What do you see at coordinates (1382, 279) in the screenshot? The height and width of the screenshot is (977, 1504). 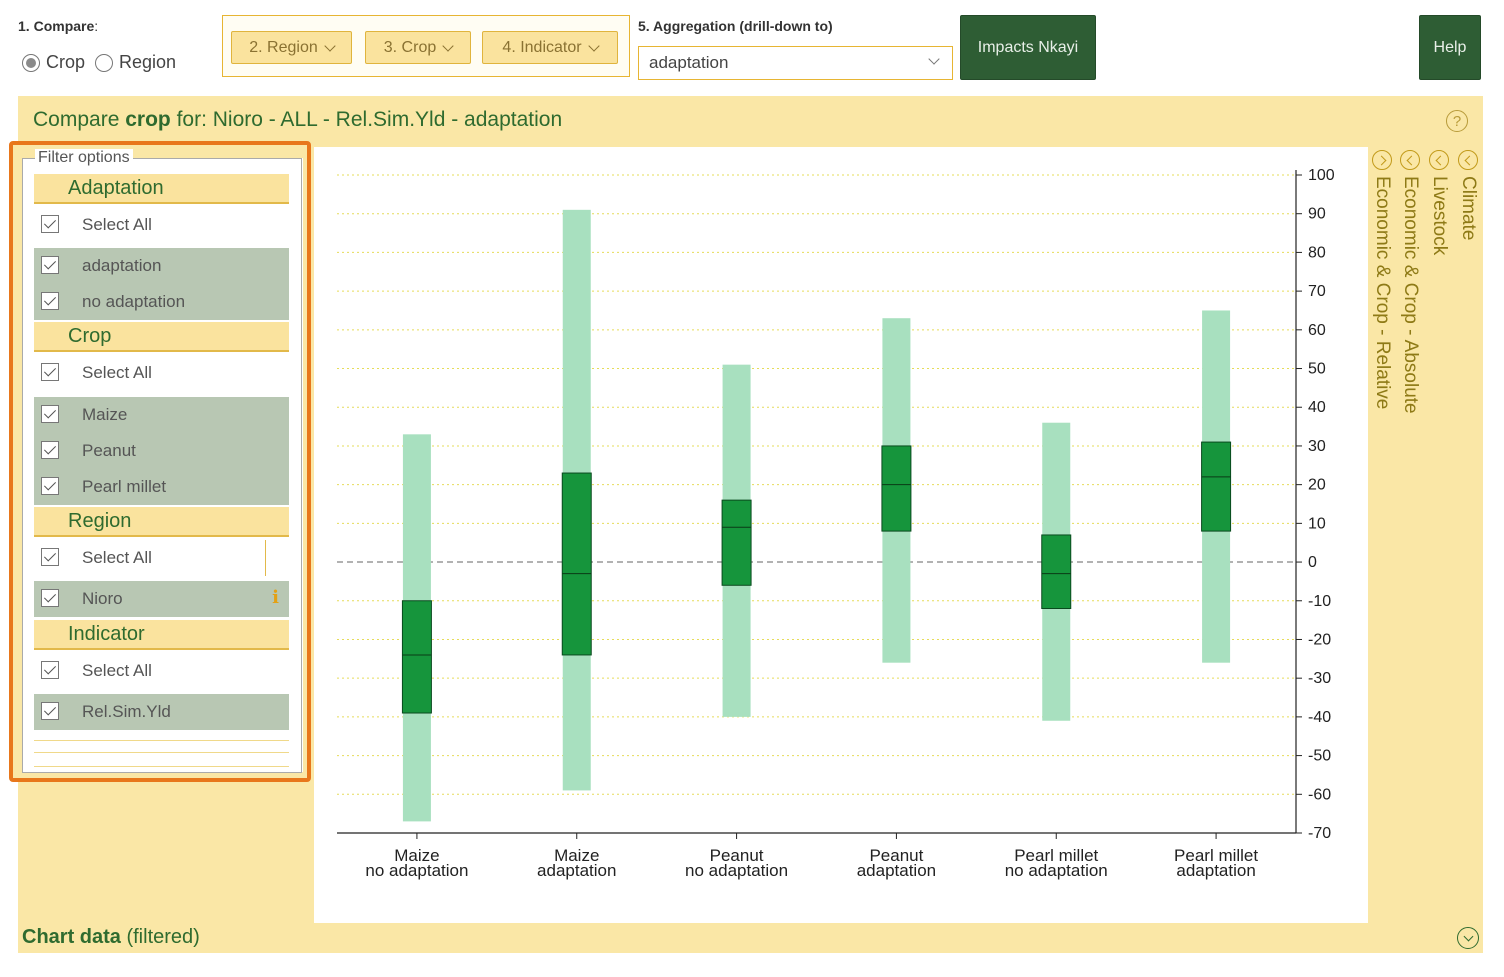 I see `side-tab-economic-relative: Economic & Crop - Relative` at bounding box center [1382, 279].